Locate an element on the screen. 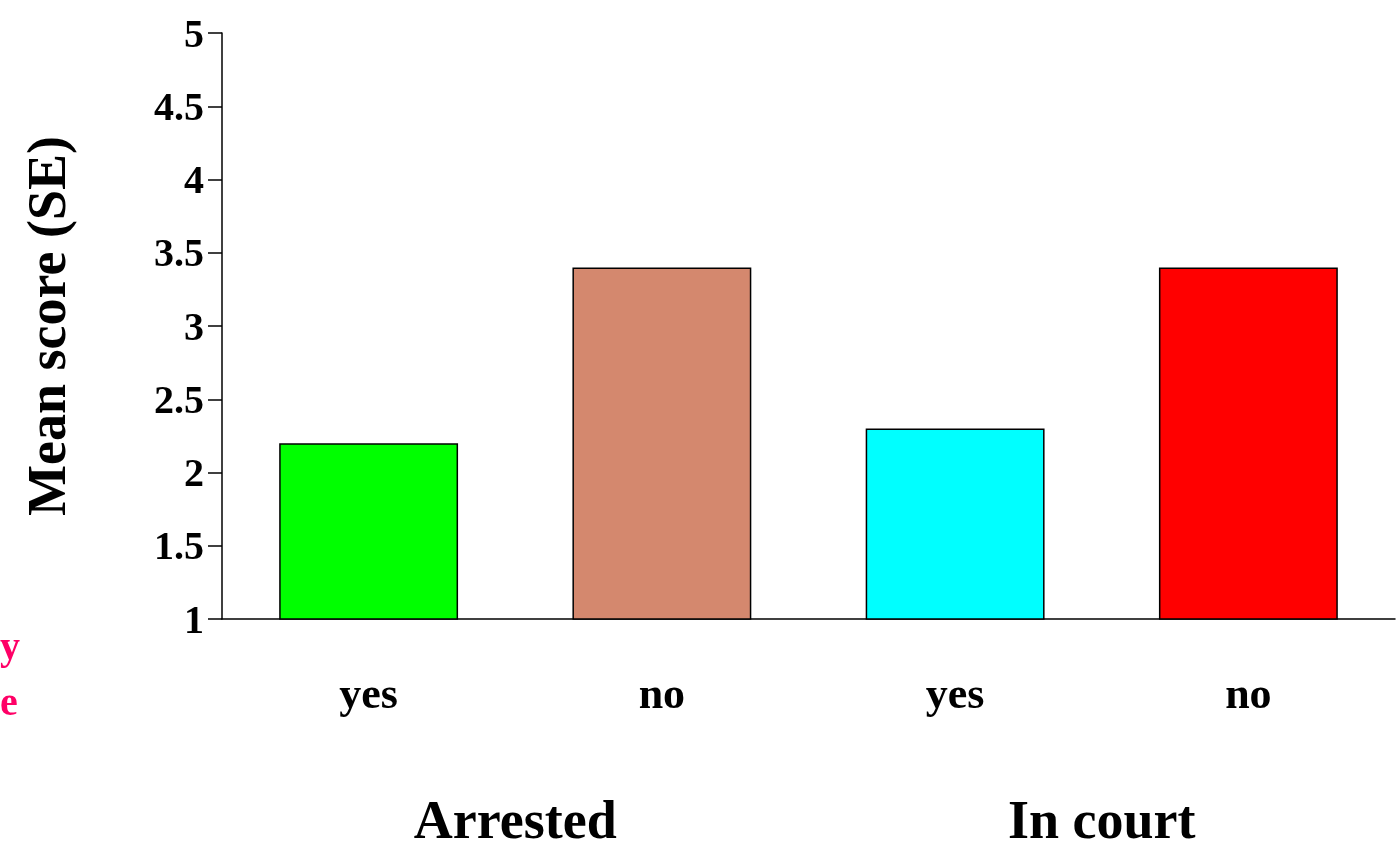 The height and width of the screenshot is (848, 1399). text: e is located at coordinates (9, 701).